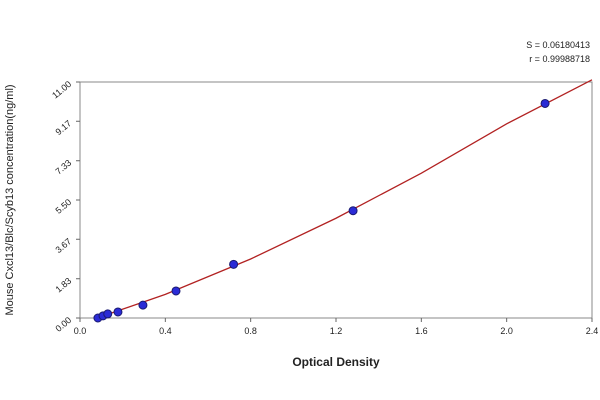  Describe the element at coordinates (559, 59) in the screenshot. I see `stat-r: r = 0.99988718` at that location.